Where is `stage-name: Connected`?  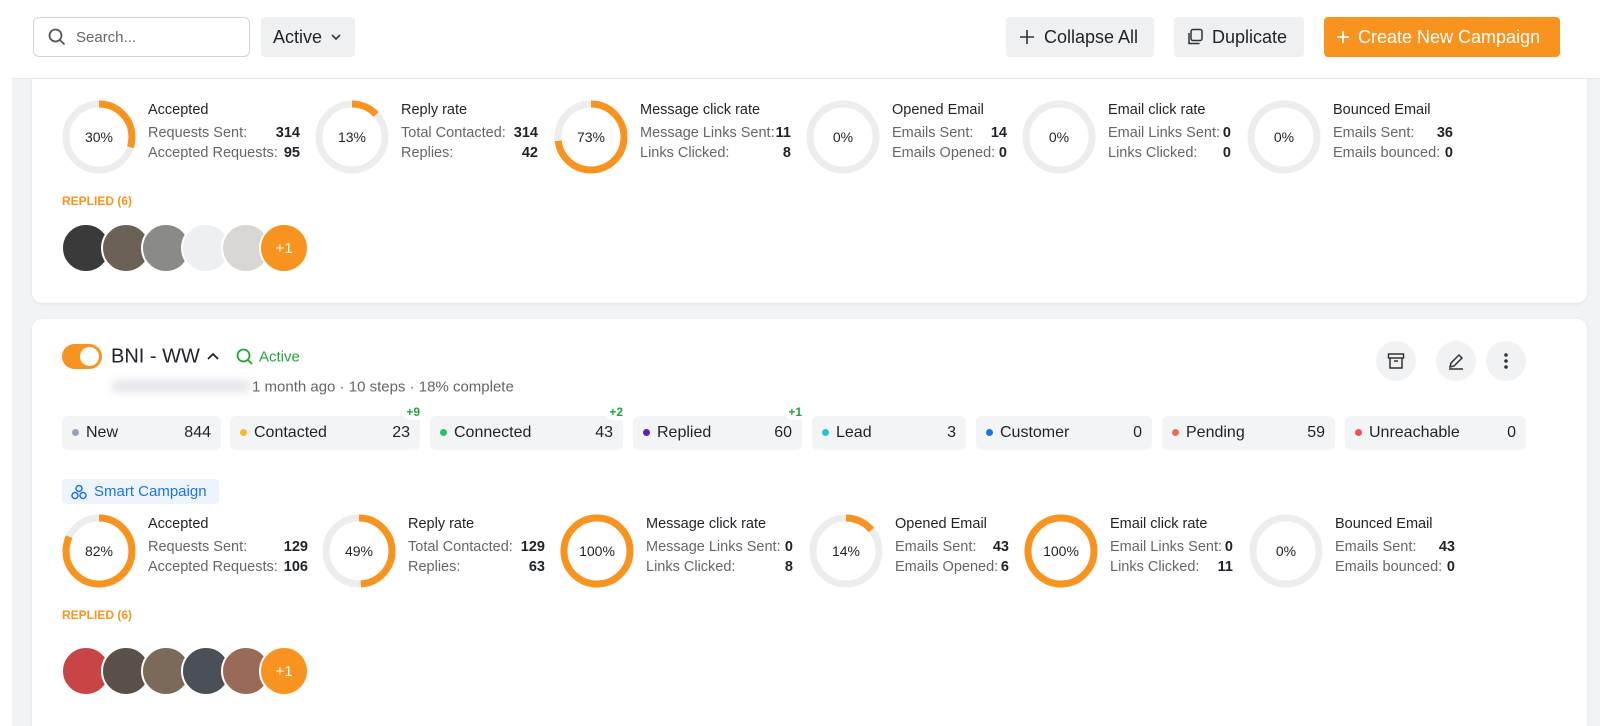
stage-name: Connected is located at coordinates (493, 432).